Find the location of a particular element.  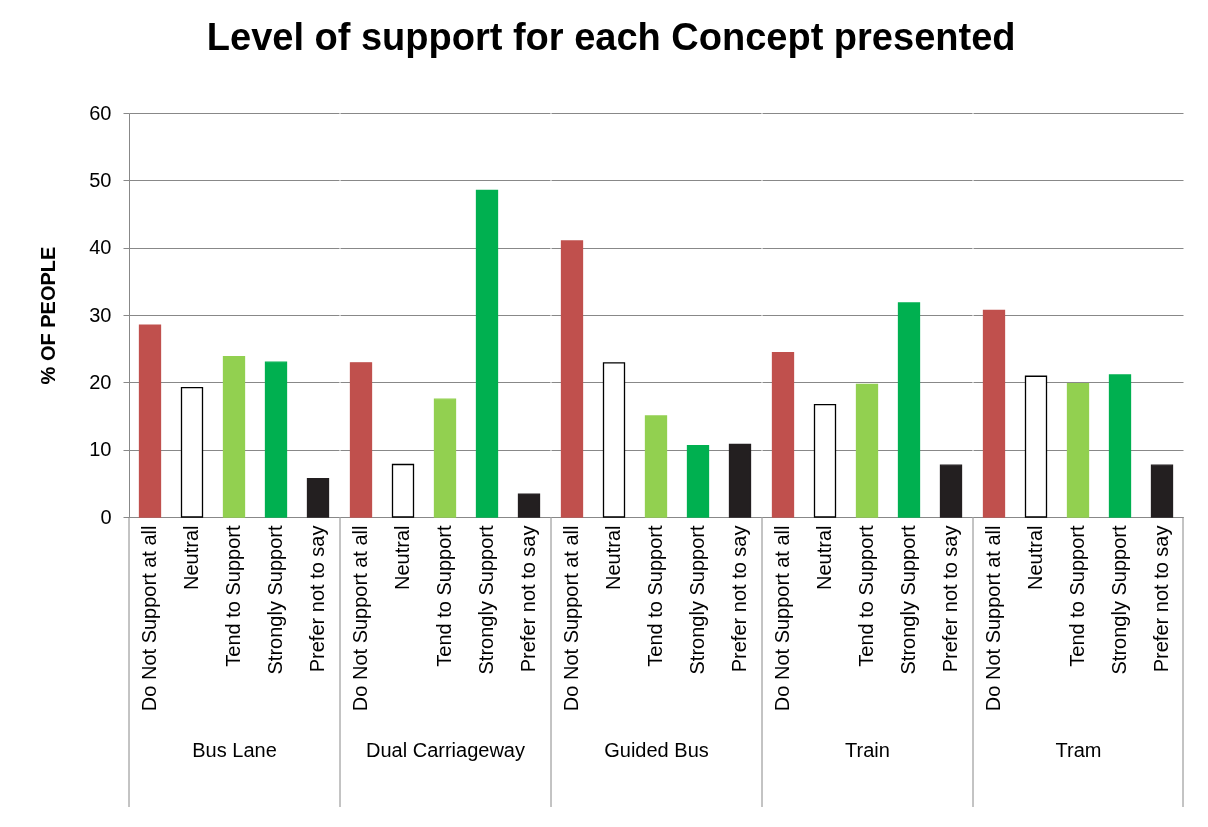

x-axis-title: Tram is located at coordinates (1078, 750).